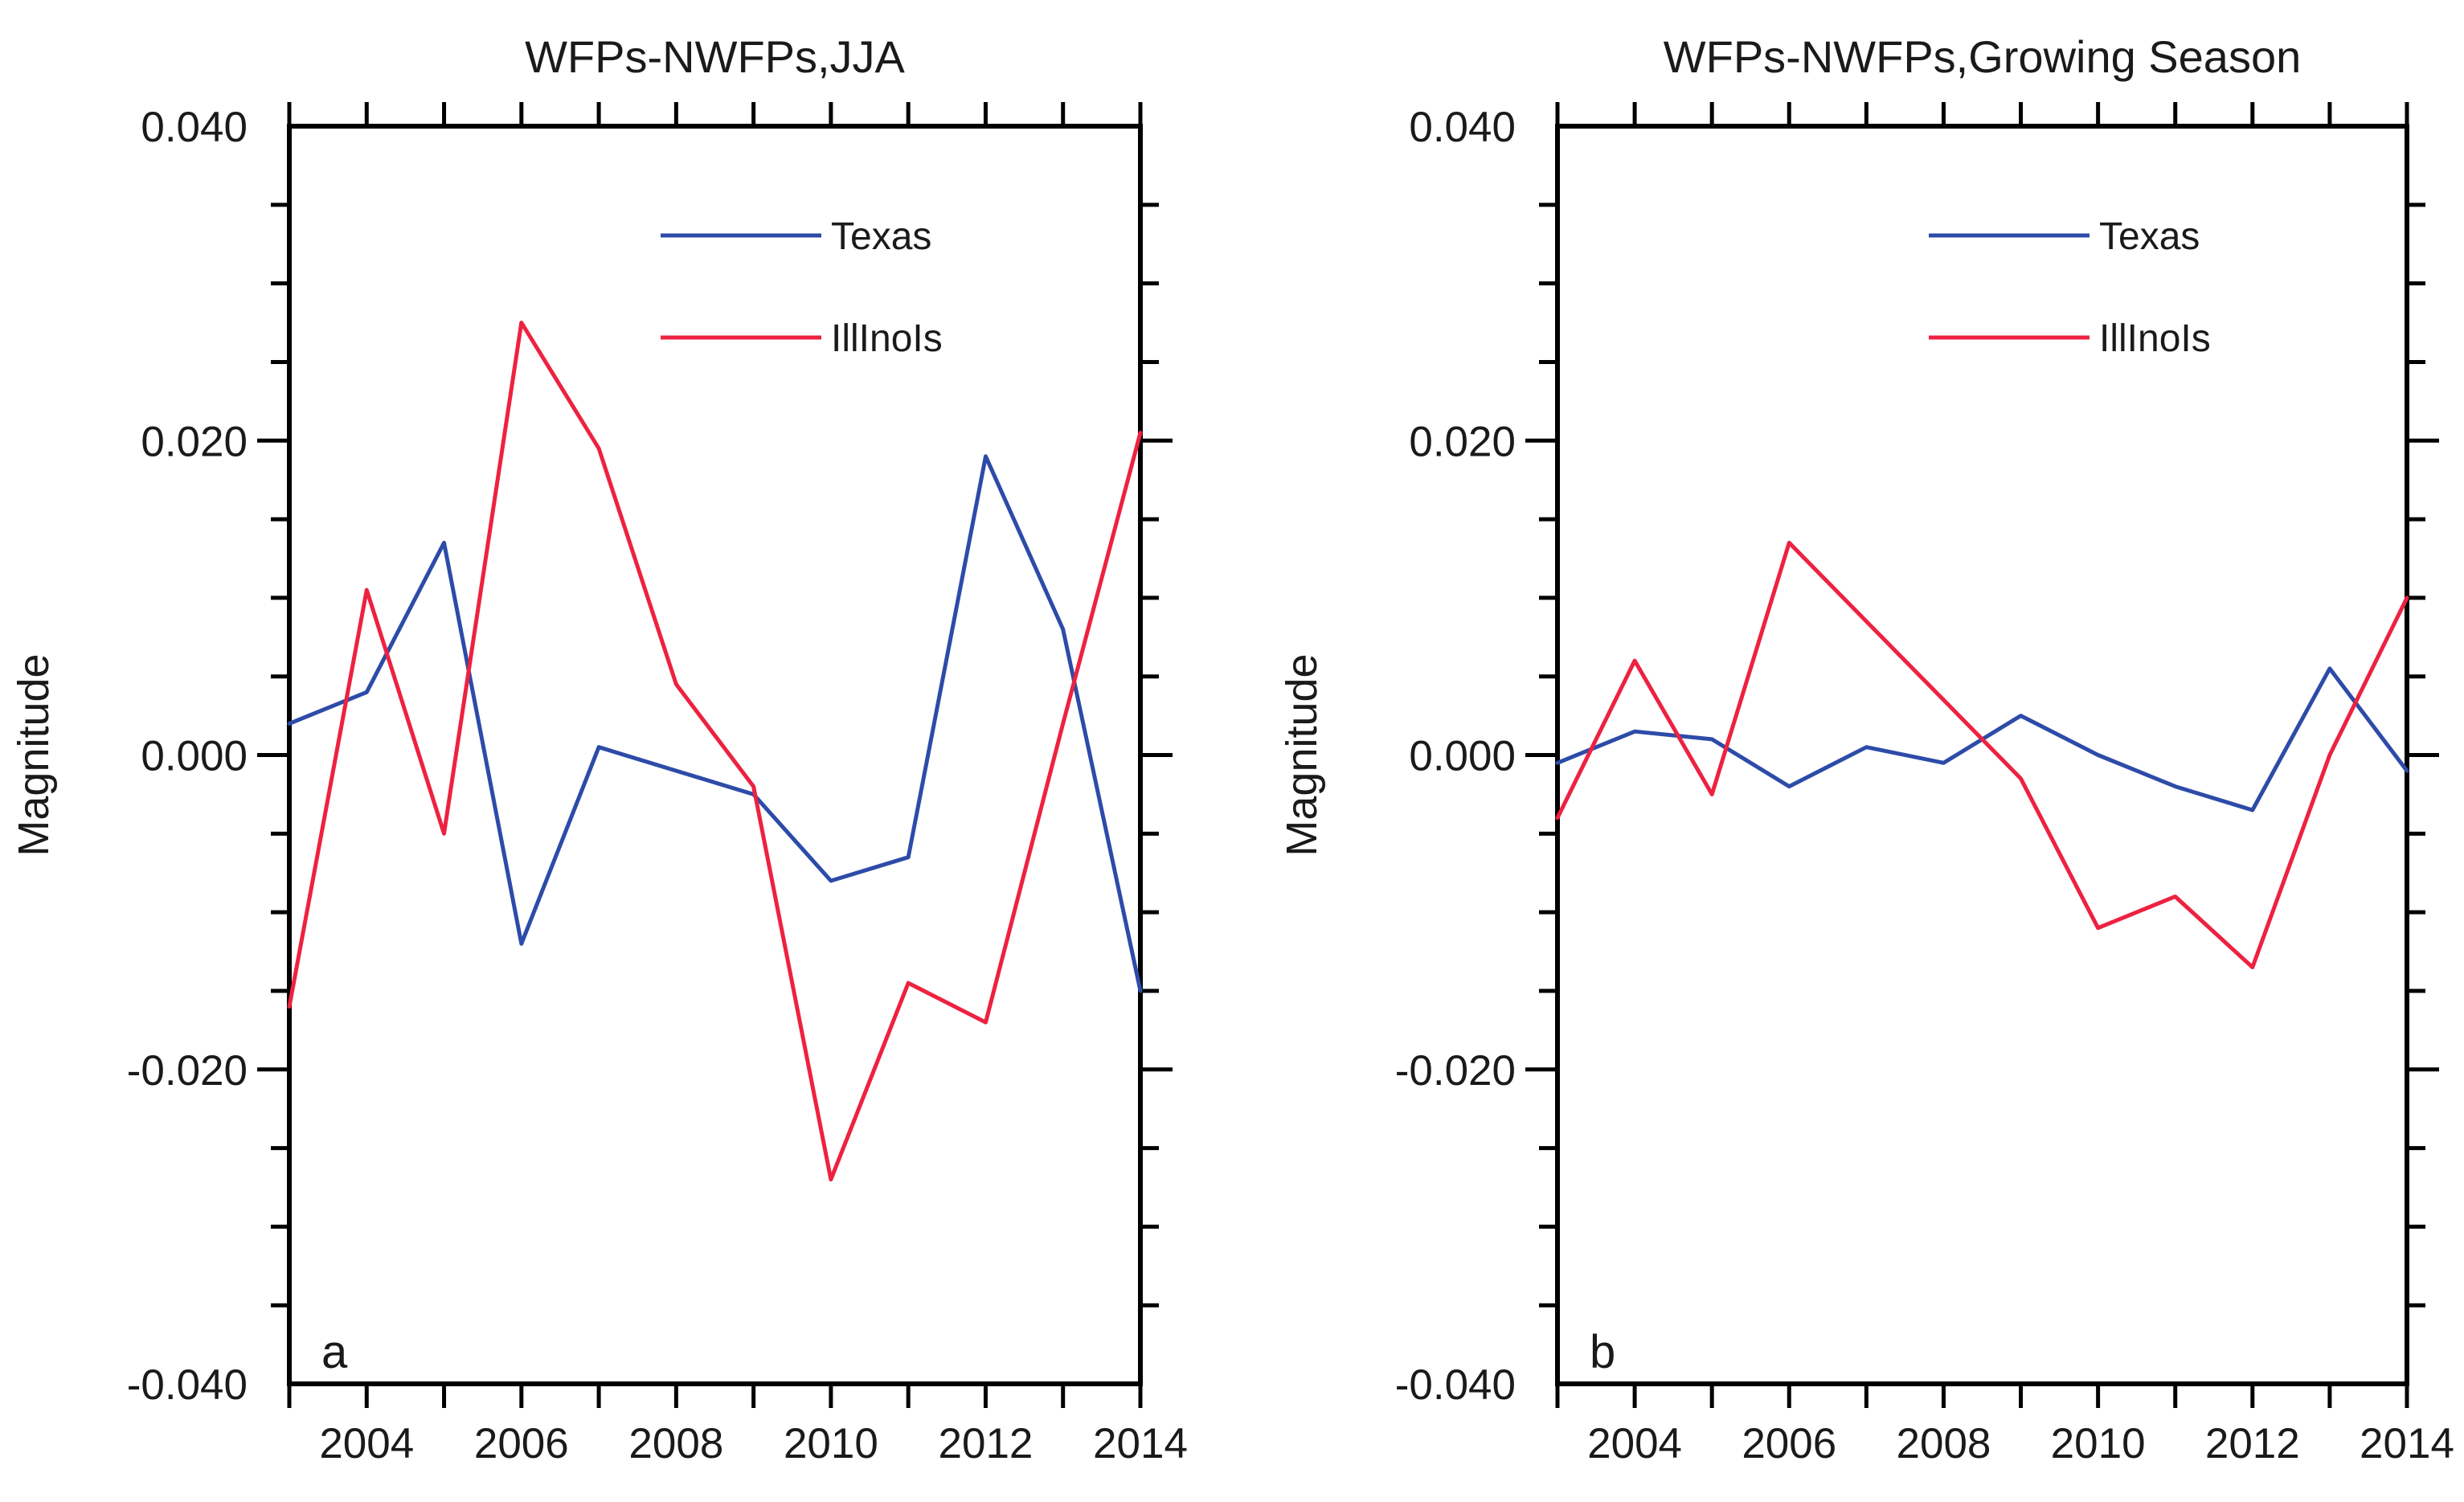 The width and height of the screenshot is (2464, 1502). I want to click on series-line-texas, so click(715, 723).